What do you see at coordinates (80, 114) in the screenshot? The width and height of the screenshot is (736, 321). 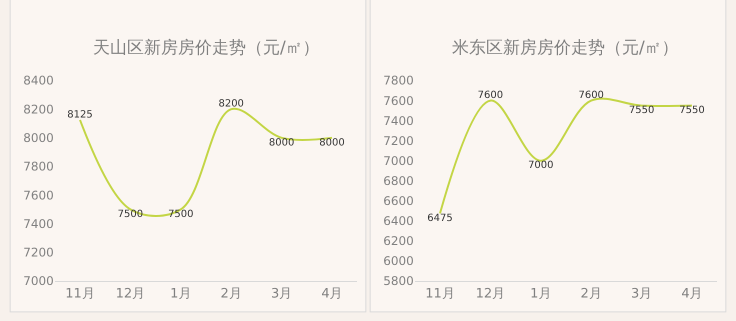 I see `data-label: 8125` at bounding box center [80, 114].